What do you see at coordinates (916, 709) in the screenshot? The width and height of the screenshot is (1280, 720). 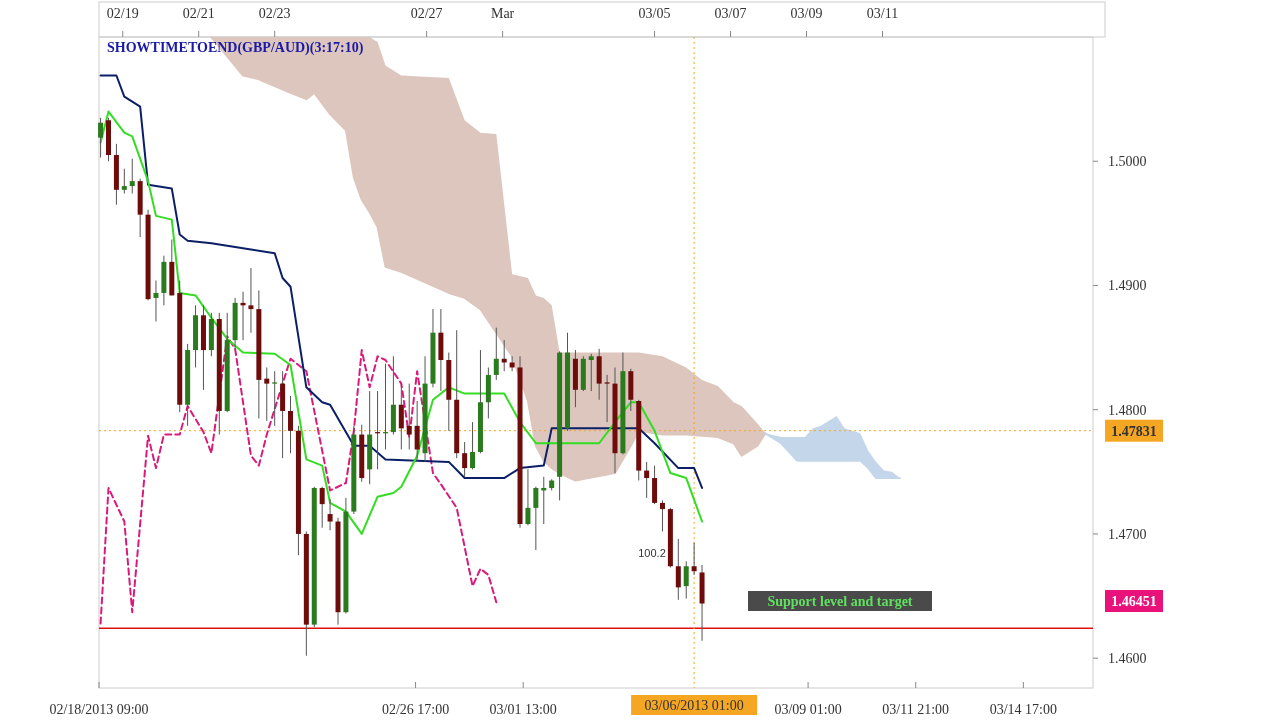 I see `x-tick-label: 03/11 21:00` at bounding box center [916, 709].